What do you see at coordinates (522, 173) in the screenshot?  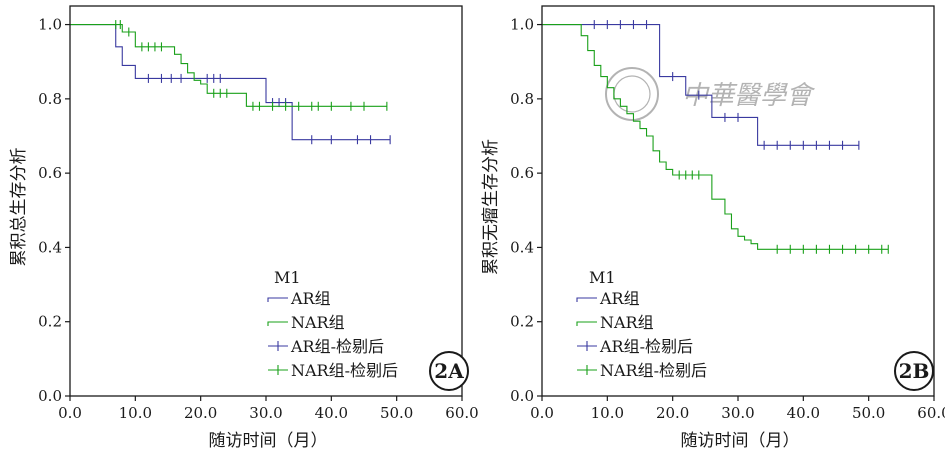 I see `y-tick-label-2b: 0.6` at bounding box center [522, 173].